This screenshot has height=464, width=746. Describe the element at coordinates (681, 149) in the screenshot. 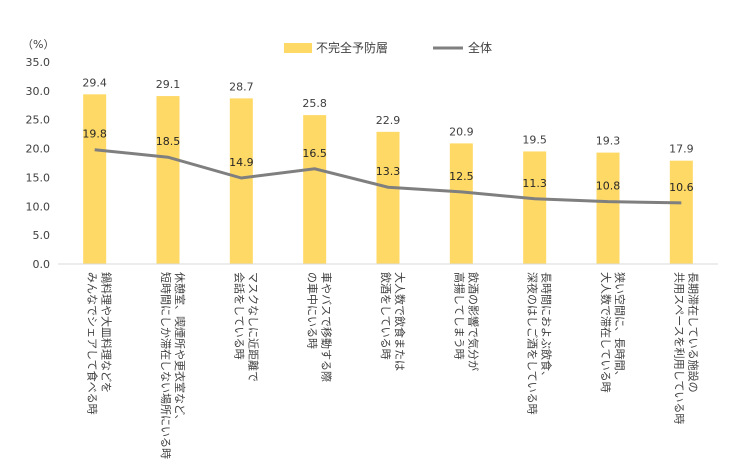

I see `bar-data-label: 17.9` at that location.